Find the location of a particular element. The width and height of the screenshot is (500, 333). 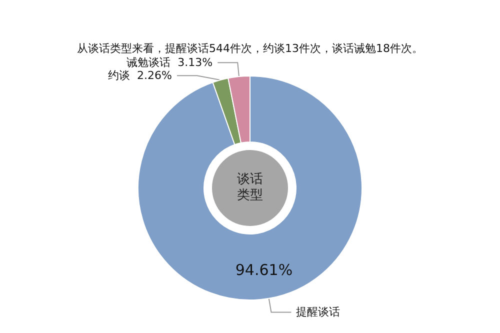

data-label: 94.61% is located at coordinates (264, 269).